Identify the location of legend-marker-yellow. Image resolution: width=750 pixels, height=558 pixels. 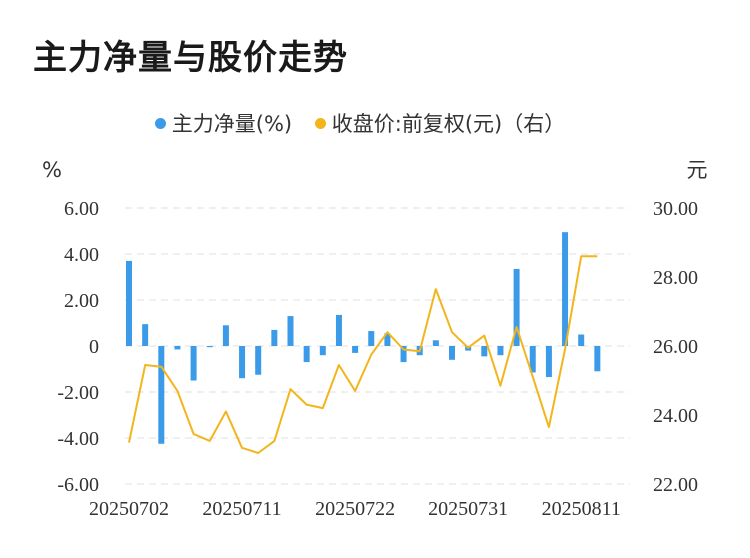
(320, 123).